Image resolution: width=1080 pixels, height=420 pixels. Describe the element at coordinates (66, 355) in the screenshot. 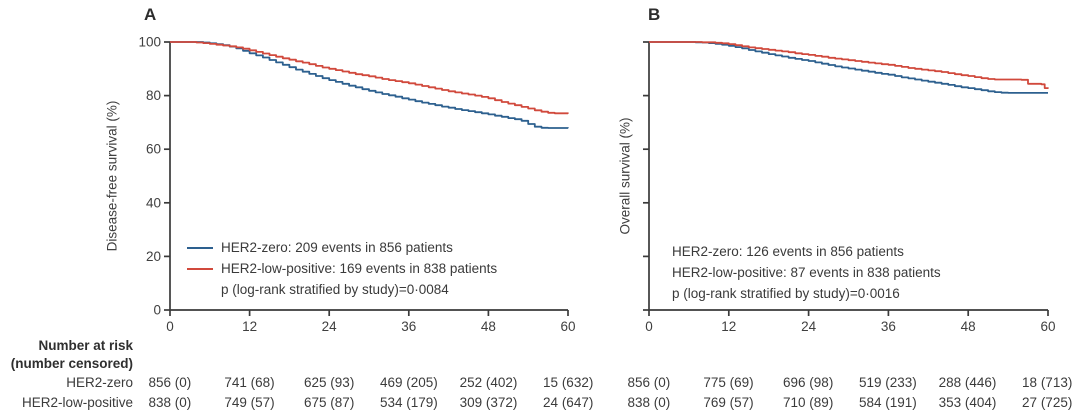

I see `risk-table-header: Number at risk (number censored)` at that location.